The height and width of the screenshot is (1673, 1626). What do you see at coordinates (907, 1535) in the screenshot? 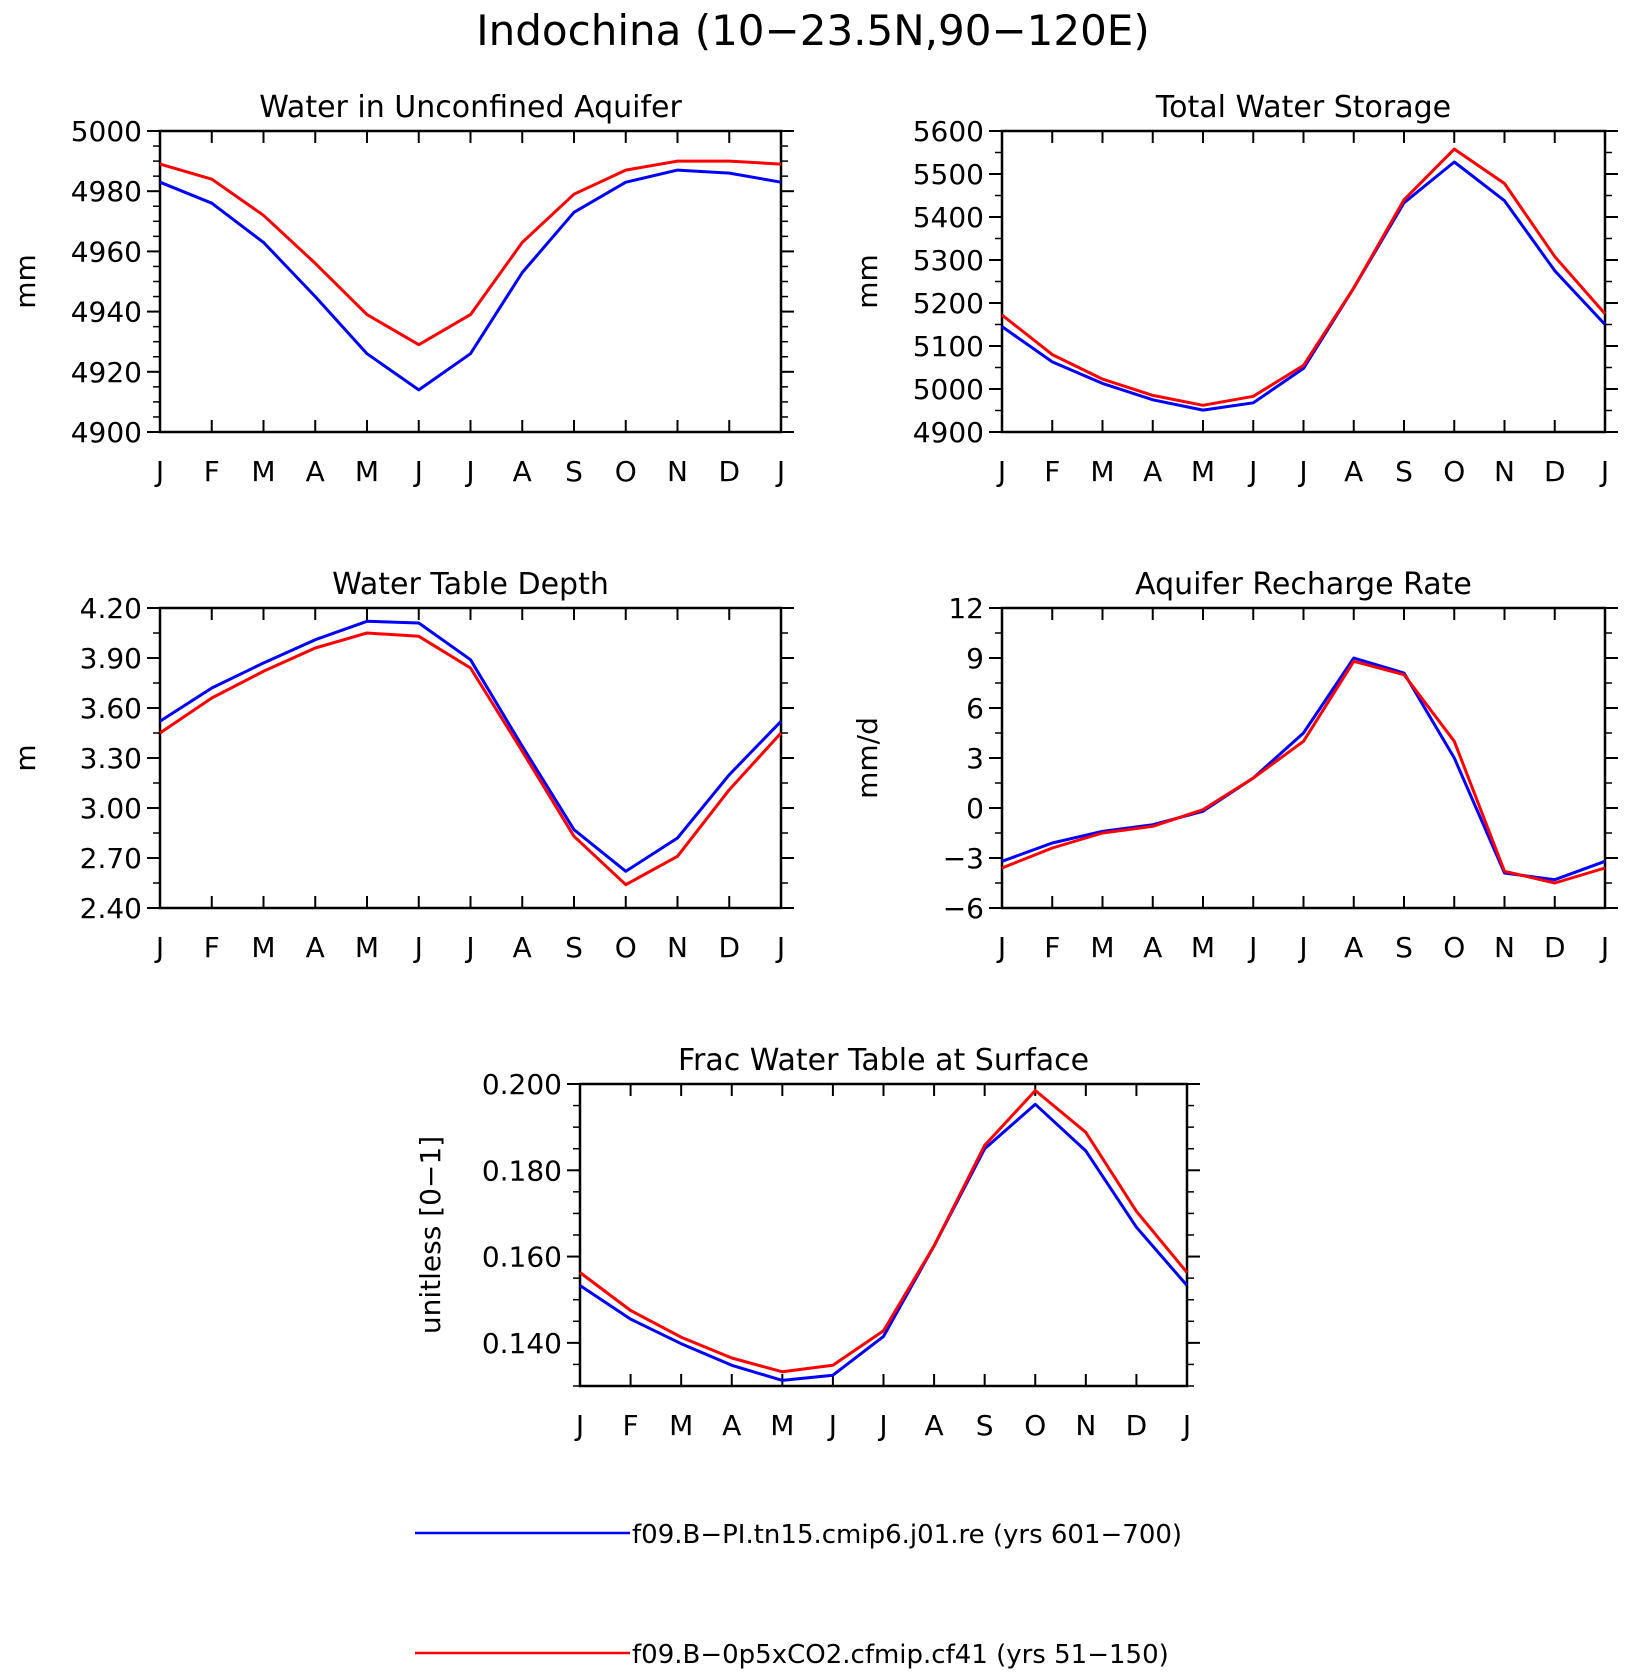
I see `legend-label: f09.B−PI.tn15.cmip6.j01.re (yrs 601−700)` at bounding box center [907, 1535].